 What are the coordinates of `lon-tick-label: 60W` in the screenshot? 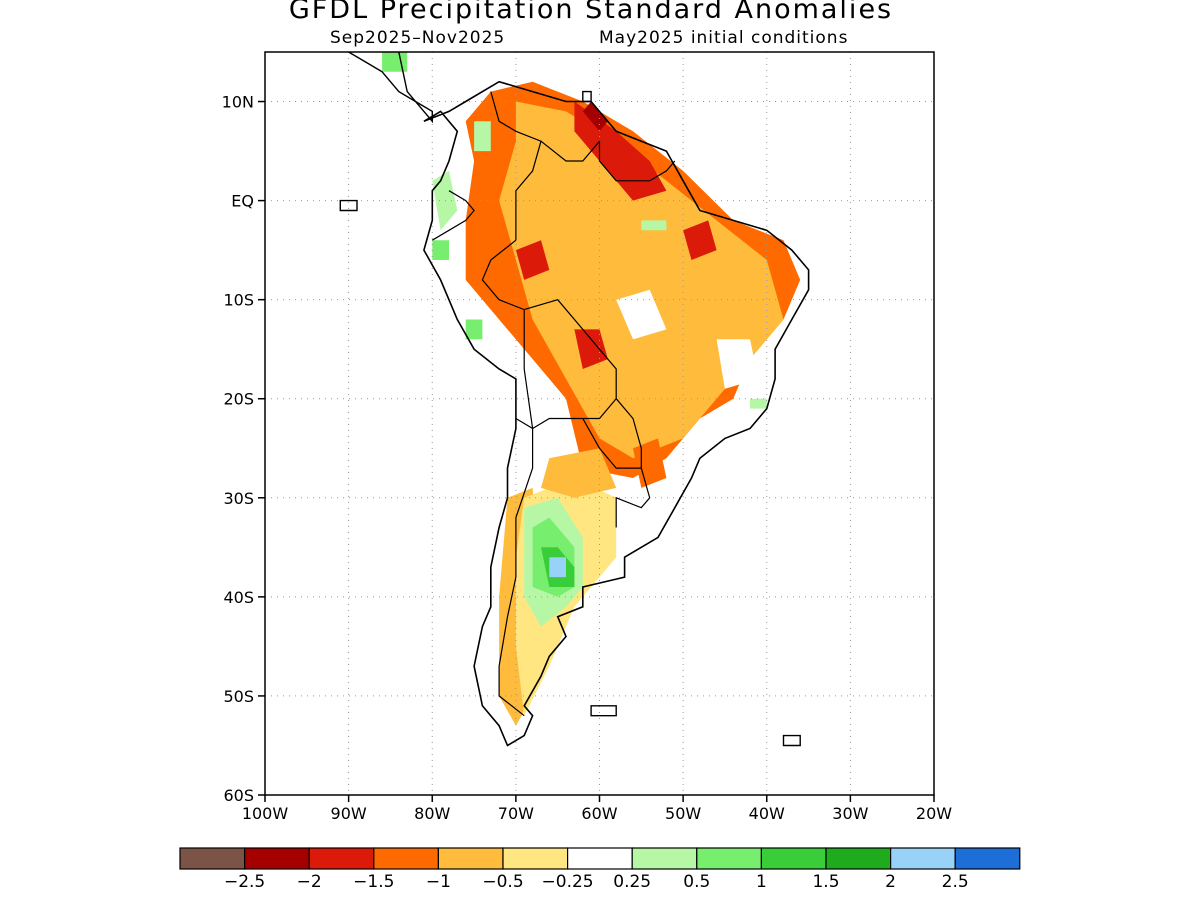 It's located at (599, 813).